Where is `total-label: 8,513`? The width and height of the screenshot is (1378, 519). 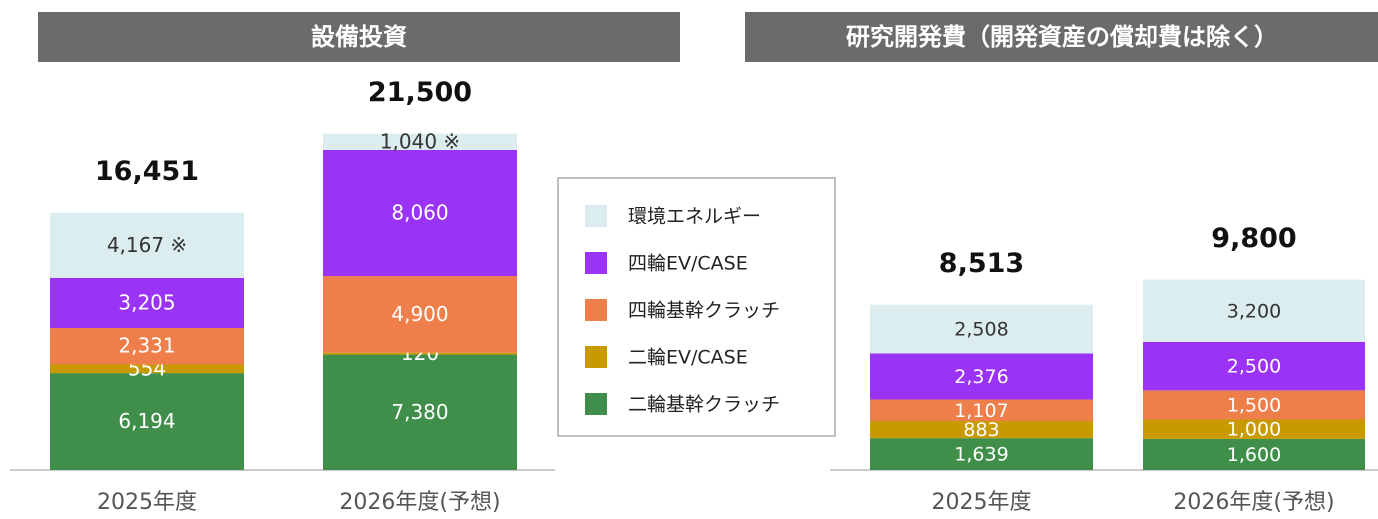
total-label: 8,513 is located at coordinates (981, 263).